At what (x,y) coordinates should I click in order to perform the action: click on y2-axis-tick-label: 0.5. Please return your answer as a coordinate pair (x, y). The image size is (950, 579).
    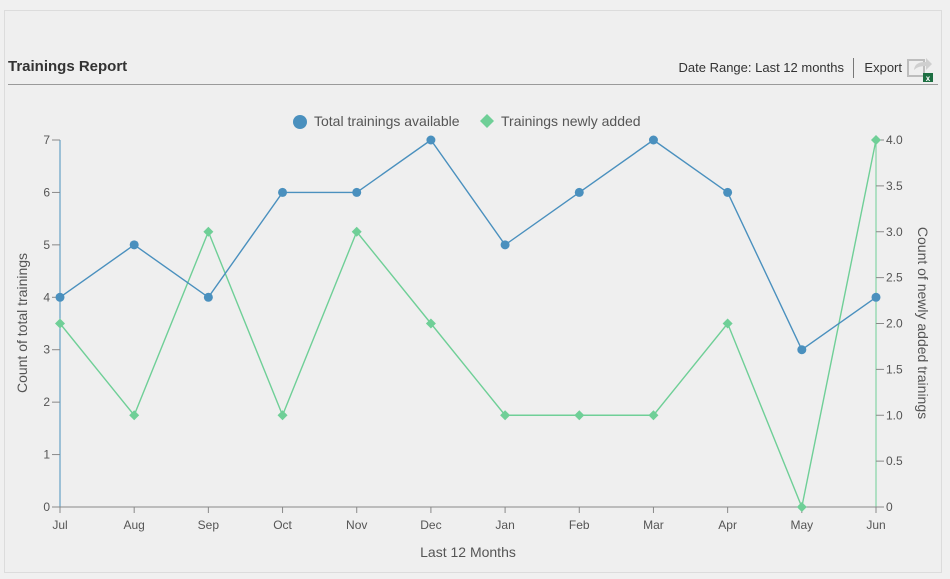
    Looking at the image, I should click on (894, 461).